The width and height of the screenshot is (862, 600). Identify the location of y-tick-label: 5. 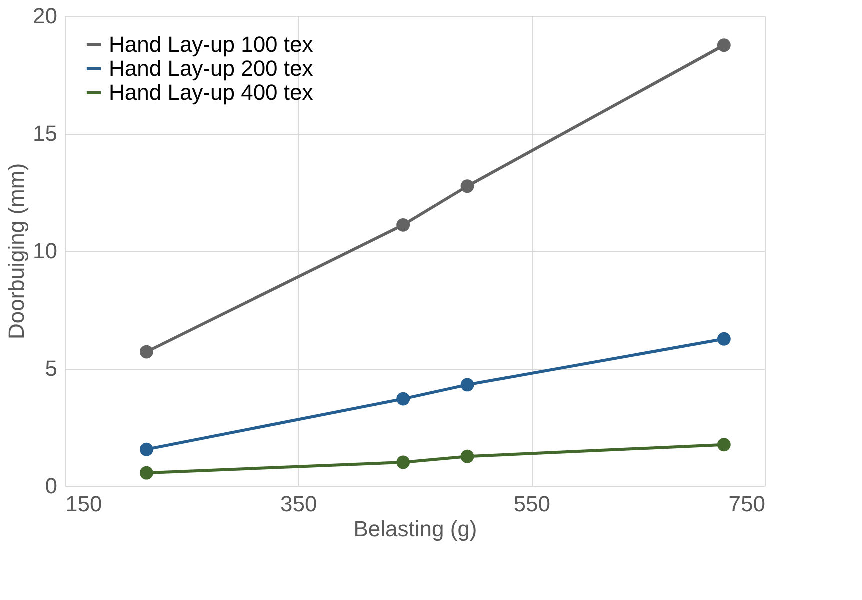
(51, 368).